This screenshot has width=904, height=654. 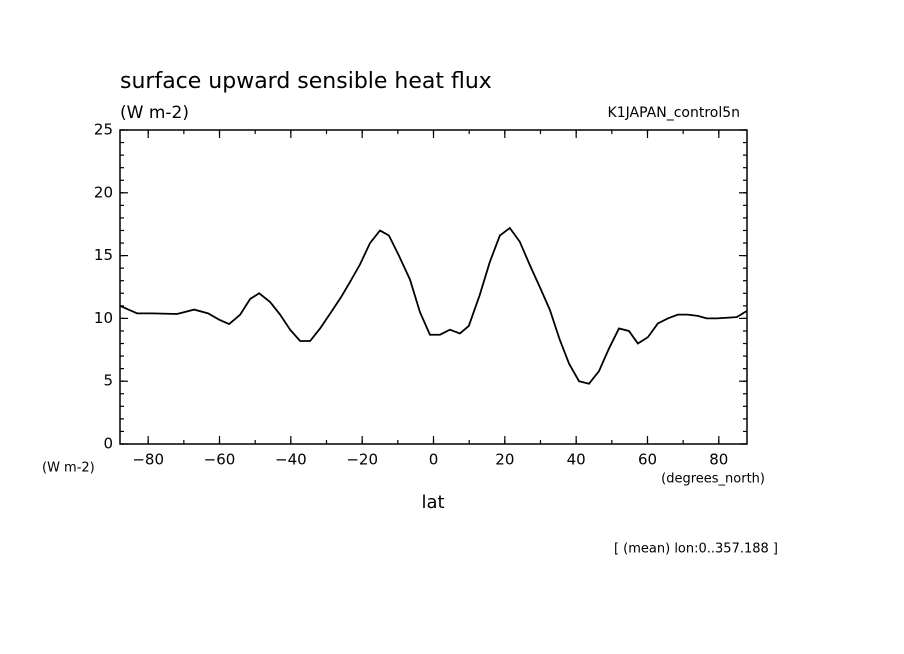 What do you see at coordinates (696, 549) in the screenshot?
I see `footnote: [ (mean) lon:0..357.188 ]` at bounding box center [696, 549].